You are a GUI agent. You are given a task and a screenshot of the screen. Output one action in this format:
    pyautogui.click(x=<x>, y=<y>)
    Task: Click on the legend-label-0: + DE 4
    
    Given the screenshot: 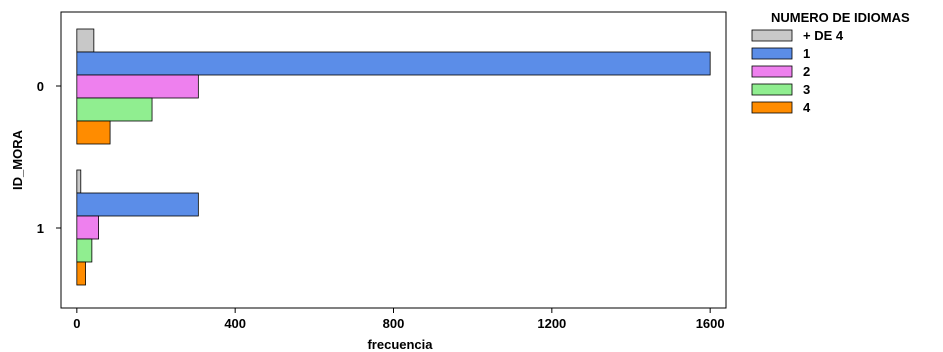 What is the action you would take?
    pyautogui.click(x=823, y=35)
    